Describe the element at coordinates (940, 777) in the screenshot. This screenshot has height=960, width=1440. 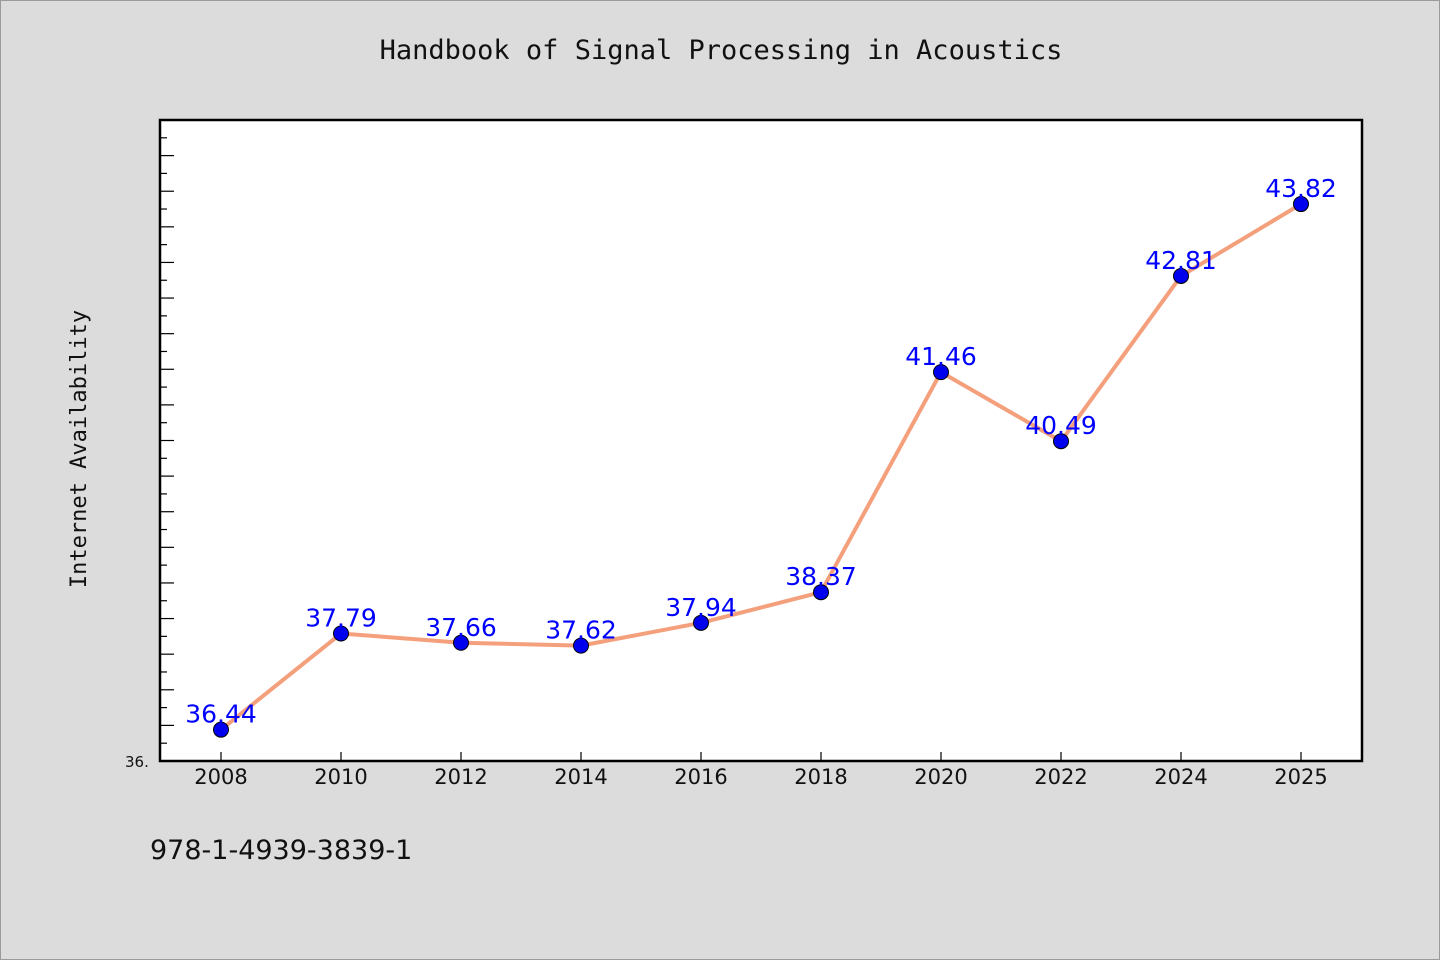
I see `x-tick-label: 2020` at that location.